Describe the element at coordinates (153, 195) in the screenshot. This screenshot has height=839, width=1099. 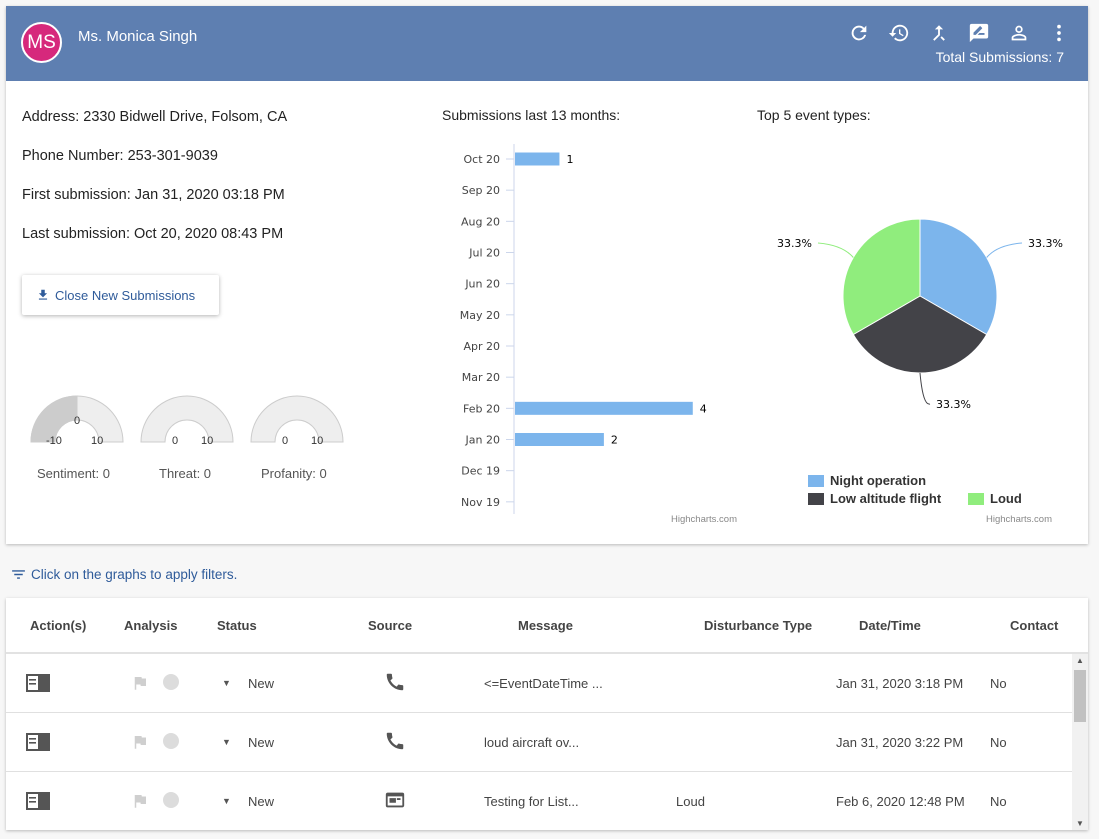
I see `first-submission: First submission: Jan 31, 2020 03:18 PM` at that location.